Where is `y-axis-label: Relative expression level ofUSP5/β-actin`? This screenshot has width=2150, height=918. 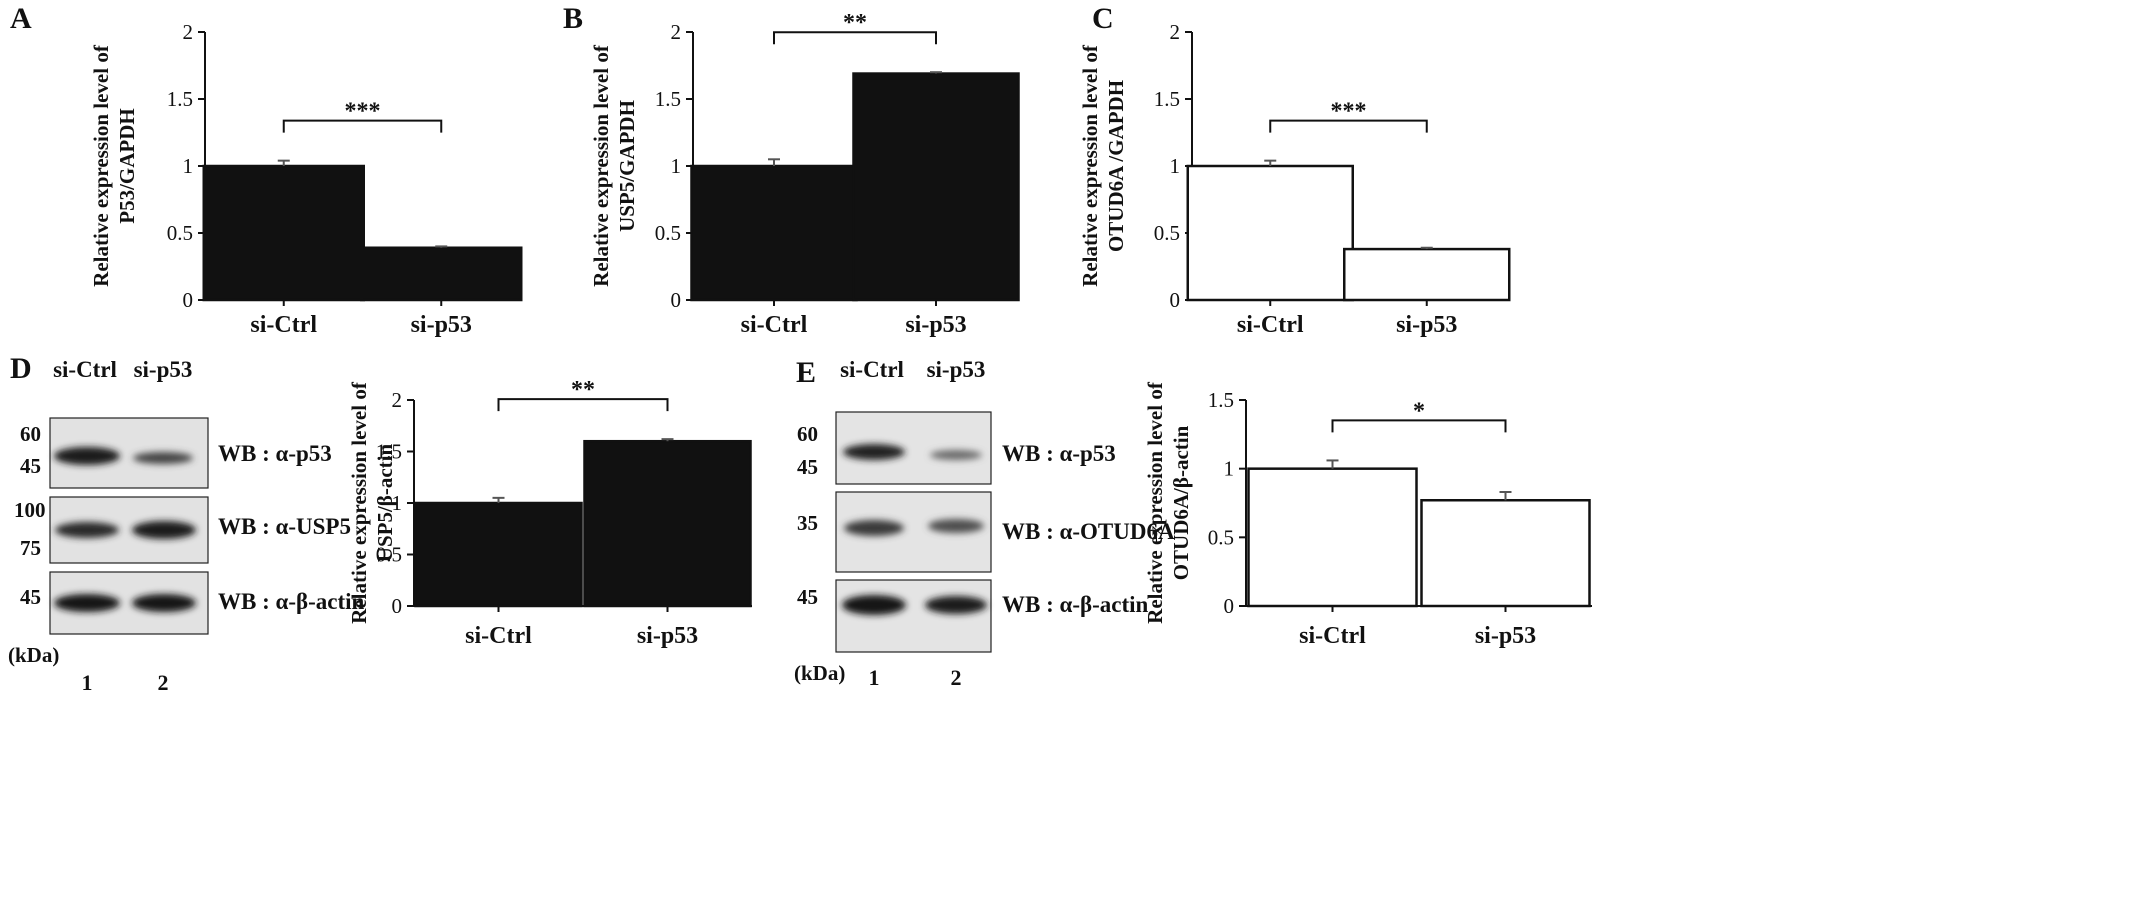
y-axis-label: Relative expression level ofUSP5/β-actin is located at coordinates (372, 502).